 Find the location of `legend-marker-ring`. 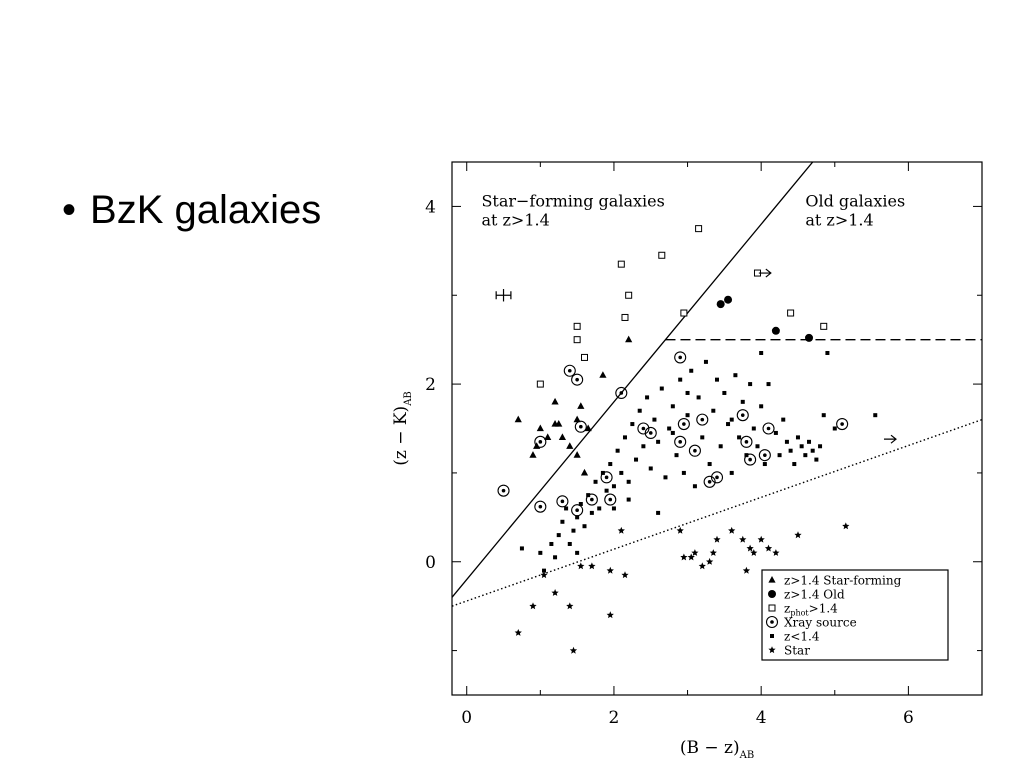

legend-marker-ring is located at coordinates (772, 622).